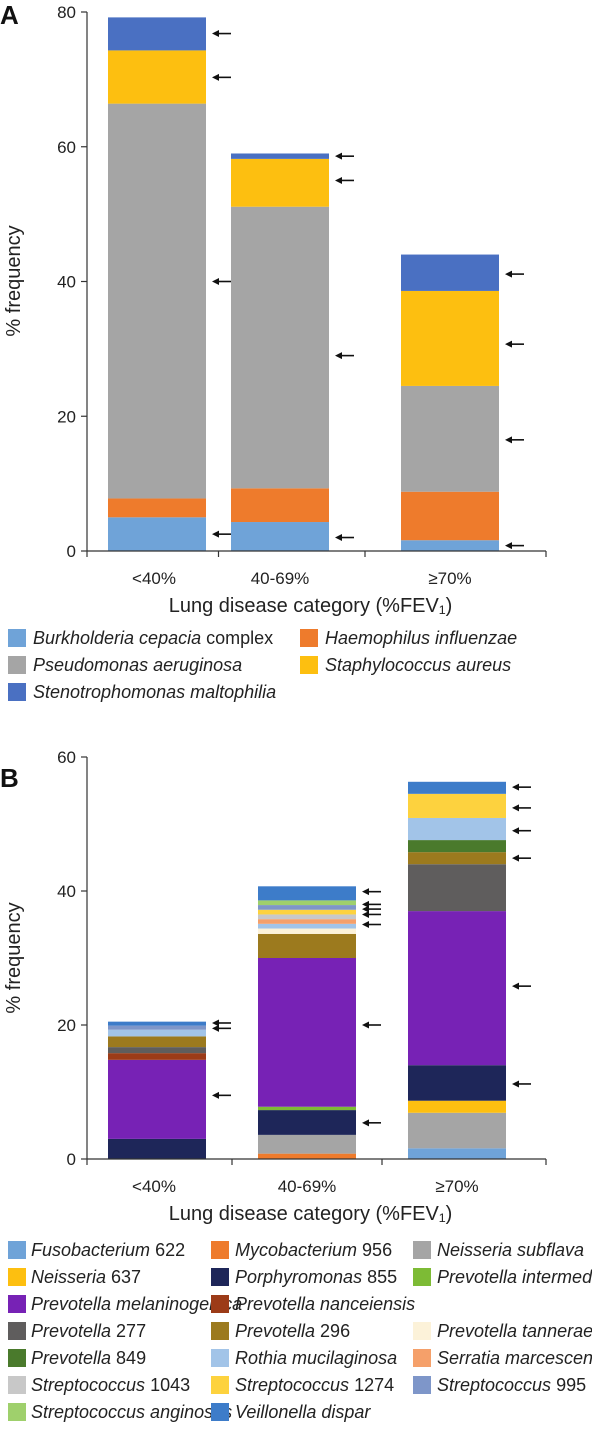  I want to click on legend-label: Burkholderia cepacia complex, so click(153, 638).